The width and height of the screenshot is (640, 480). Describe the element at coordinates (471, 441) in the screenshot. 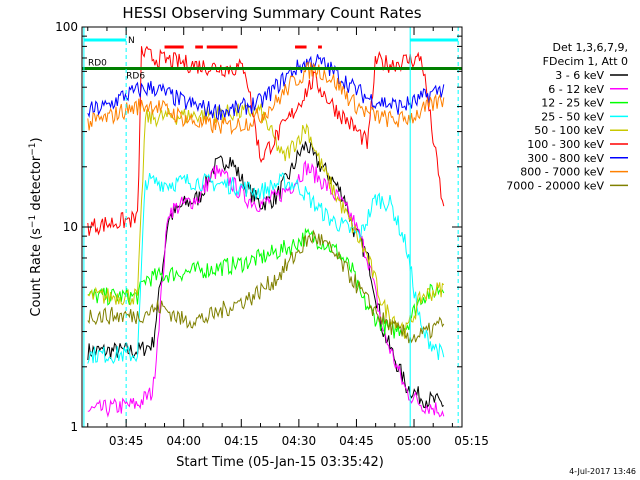

I see `x-tick-label-6: 05:15` at that location.